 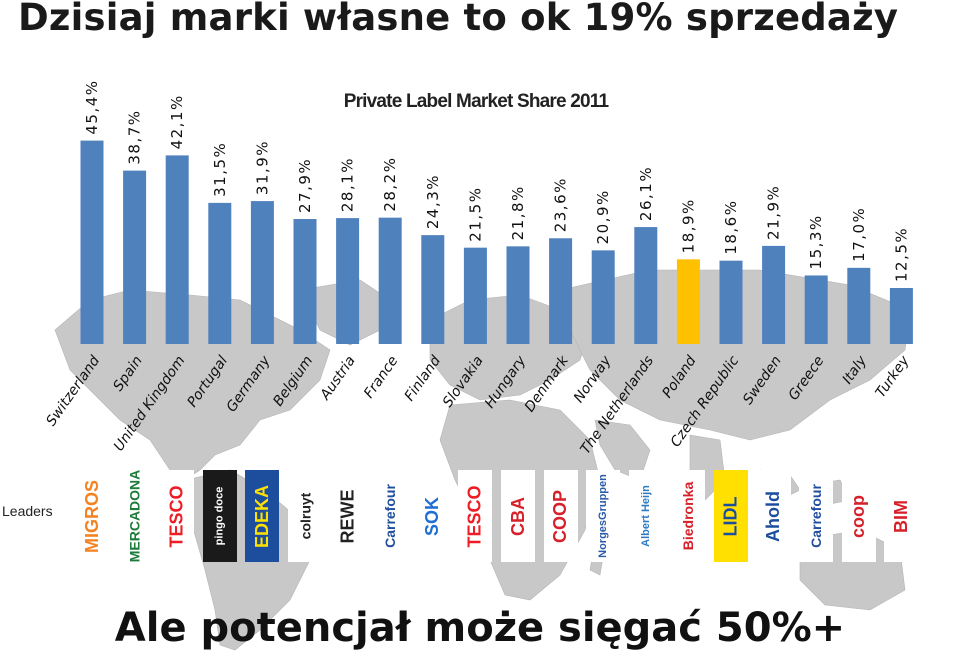 I want to click on value-label-turkey: 12,5%, so click(x=901, y=254).